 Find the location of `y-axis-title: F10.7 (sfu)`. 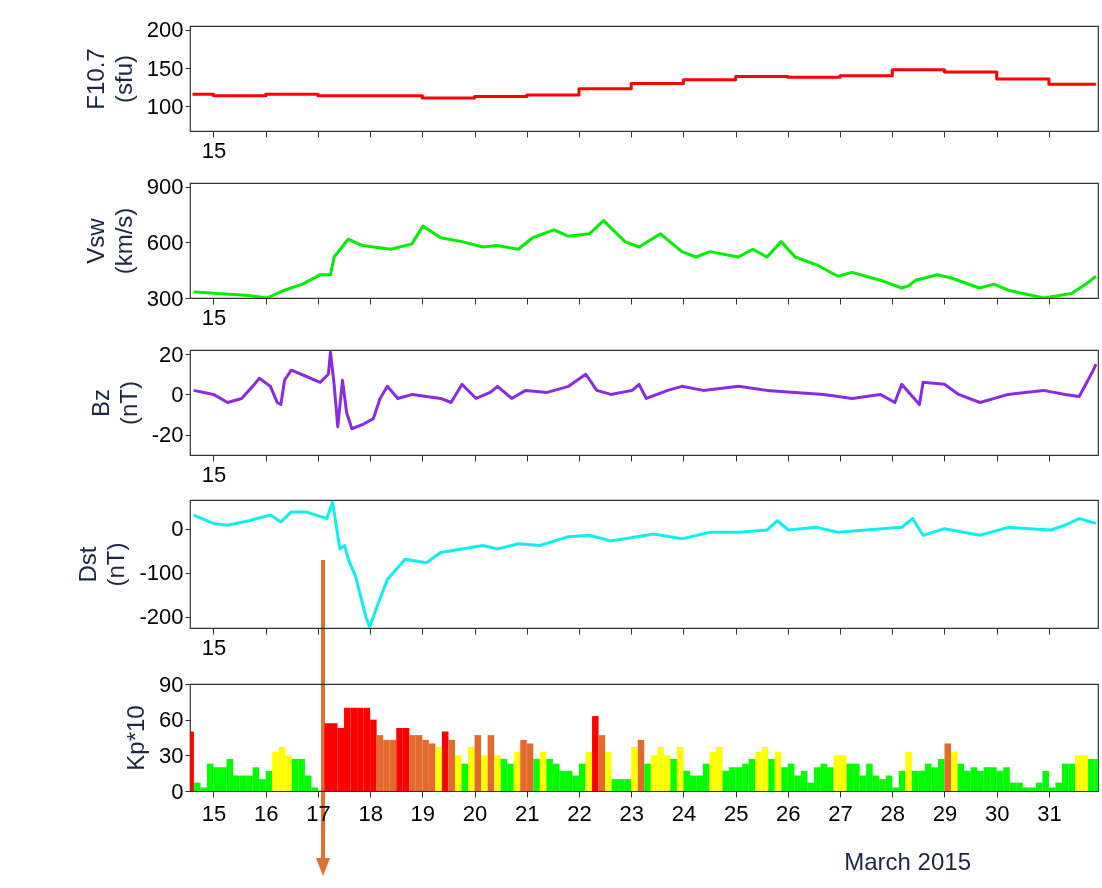

y-axis-title: F10.7 (sfu) is located at coordinates (109, 79).